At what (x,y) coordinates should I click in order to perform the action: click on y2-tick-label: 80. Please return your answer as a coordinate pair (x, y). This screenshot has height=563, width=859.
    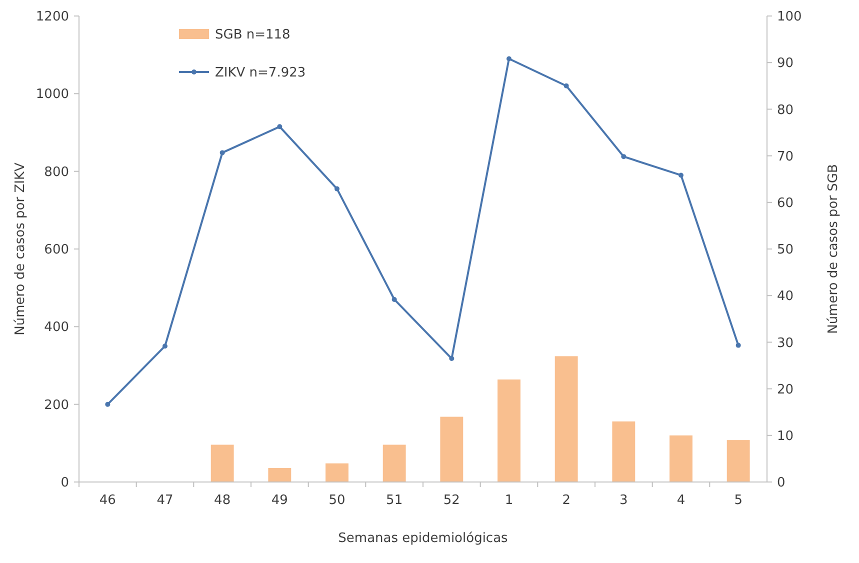
    Looking at the image, I should click on (785, 110).